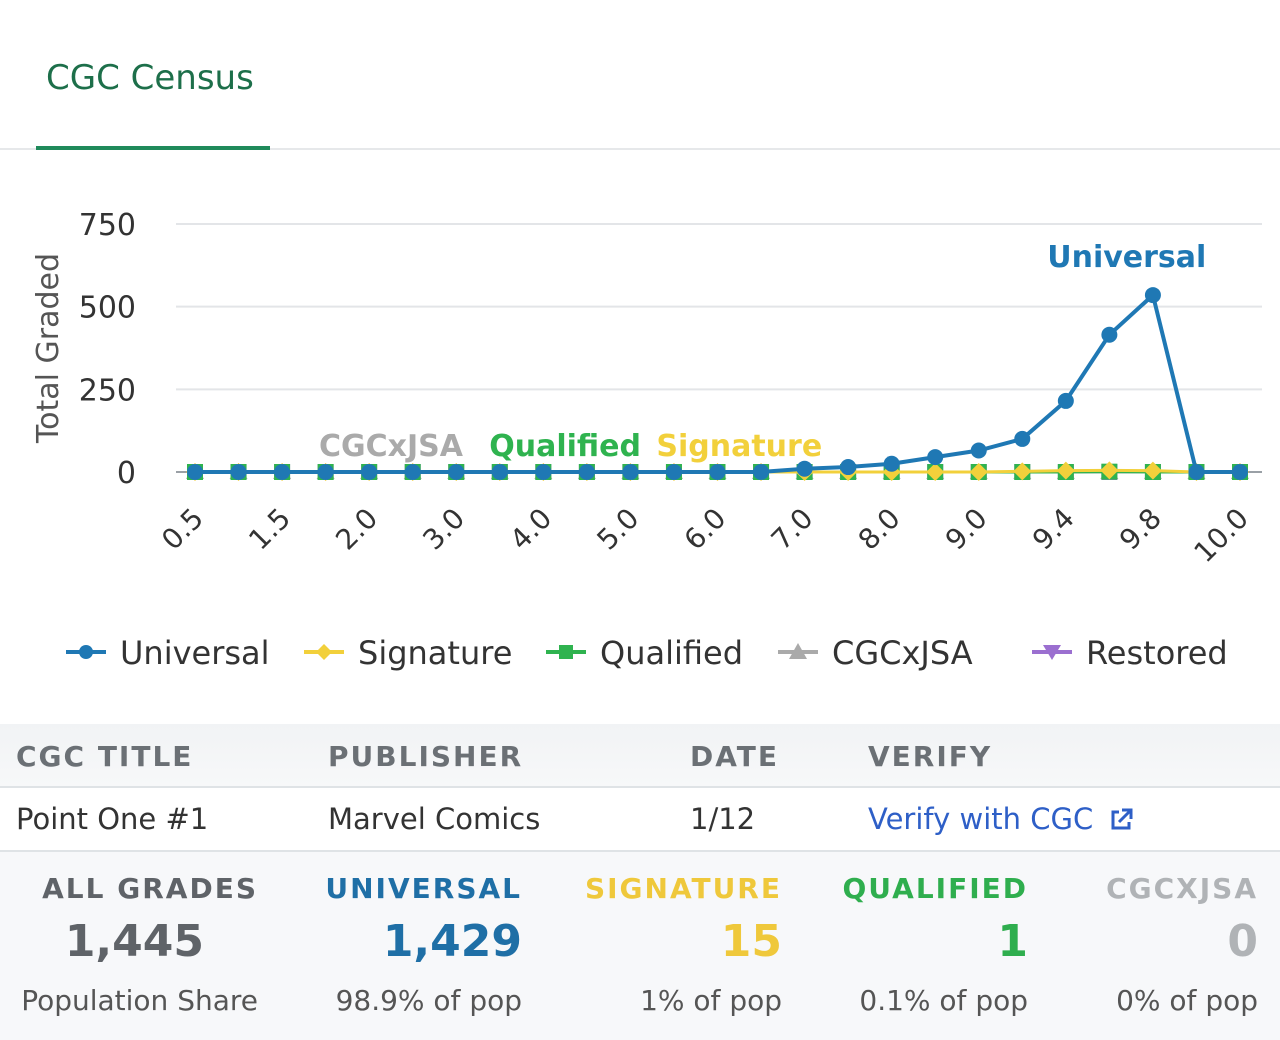 The width and height of the screenshot is (1280, 1040). Describe the element at coordinates (879, 529) in the screenshot. I see `x-tick-label: 8.0` at that location.